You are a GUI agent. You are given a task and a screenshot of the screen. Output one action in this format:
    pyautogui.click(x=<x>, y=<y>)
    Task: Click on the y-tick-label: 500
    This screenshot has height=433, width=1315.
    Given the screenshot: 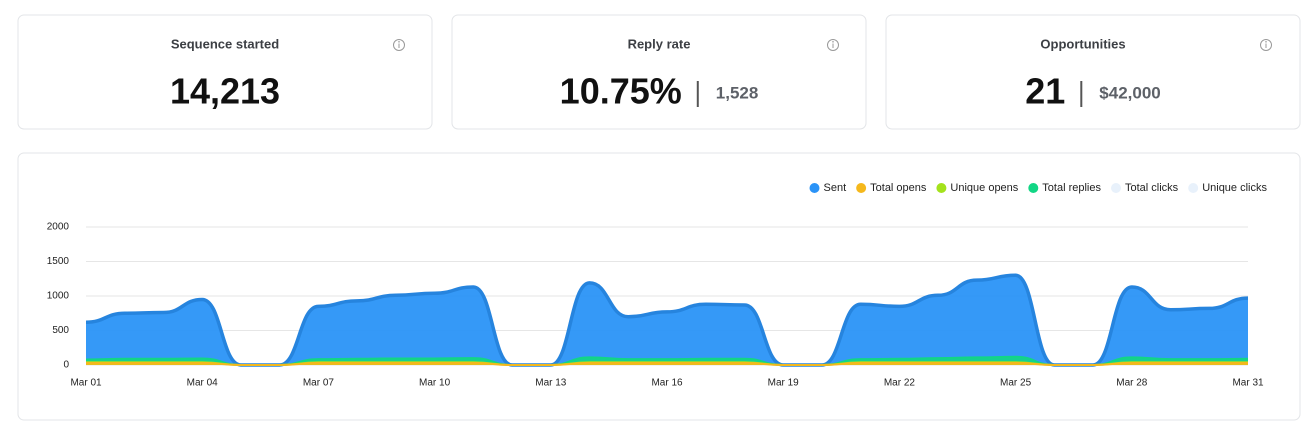 What is the action you would take?
    pyautogui.click(x=60, y=330)
    